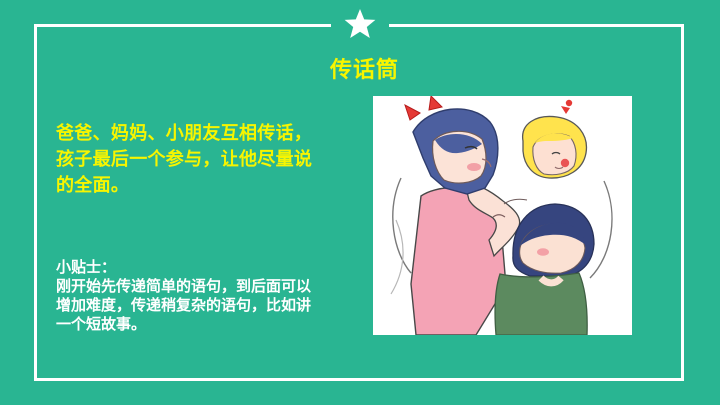 The height and width of the screenshot is (405, 720). Describe the element at coordinates (184, 159) in the screenshot. I see `main-description: 爸爸、妈妈、小朋友互相传话，孩子最后一个参与，让他尽量说的全面。` at that location.